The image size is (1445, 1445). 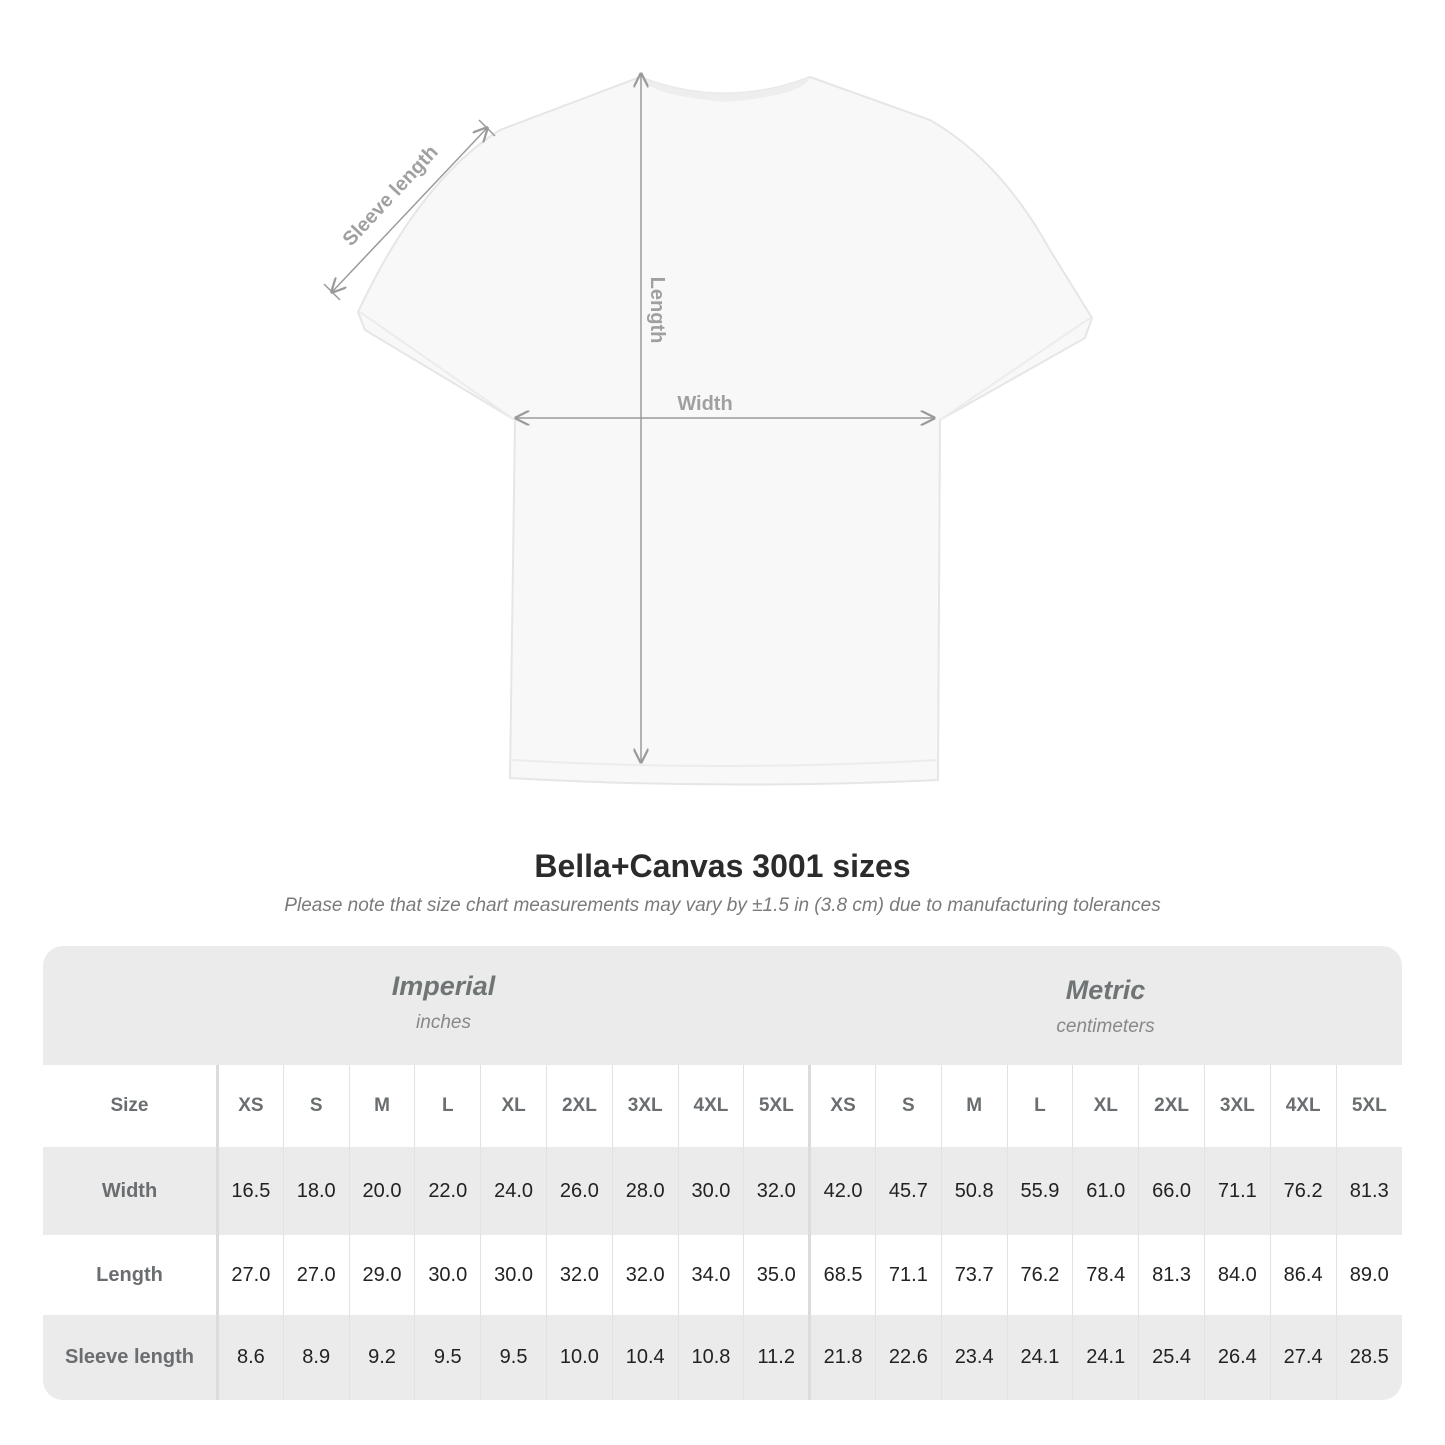 What do you see at coordinates (776, 1275) in the screenshot?
I see `value-cell: 35.0` at bounding box center [776, 1275].